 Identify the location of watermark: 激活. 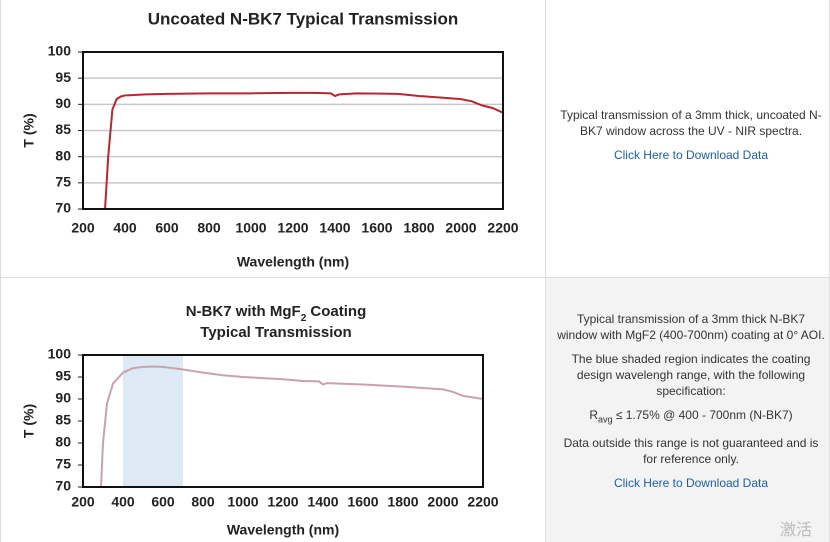
(796, 530).